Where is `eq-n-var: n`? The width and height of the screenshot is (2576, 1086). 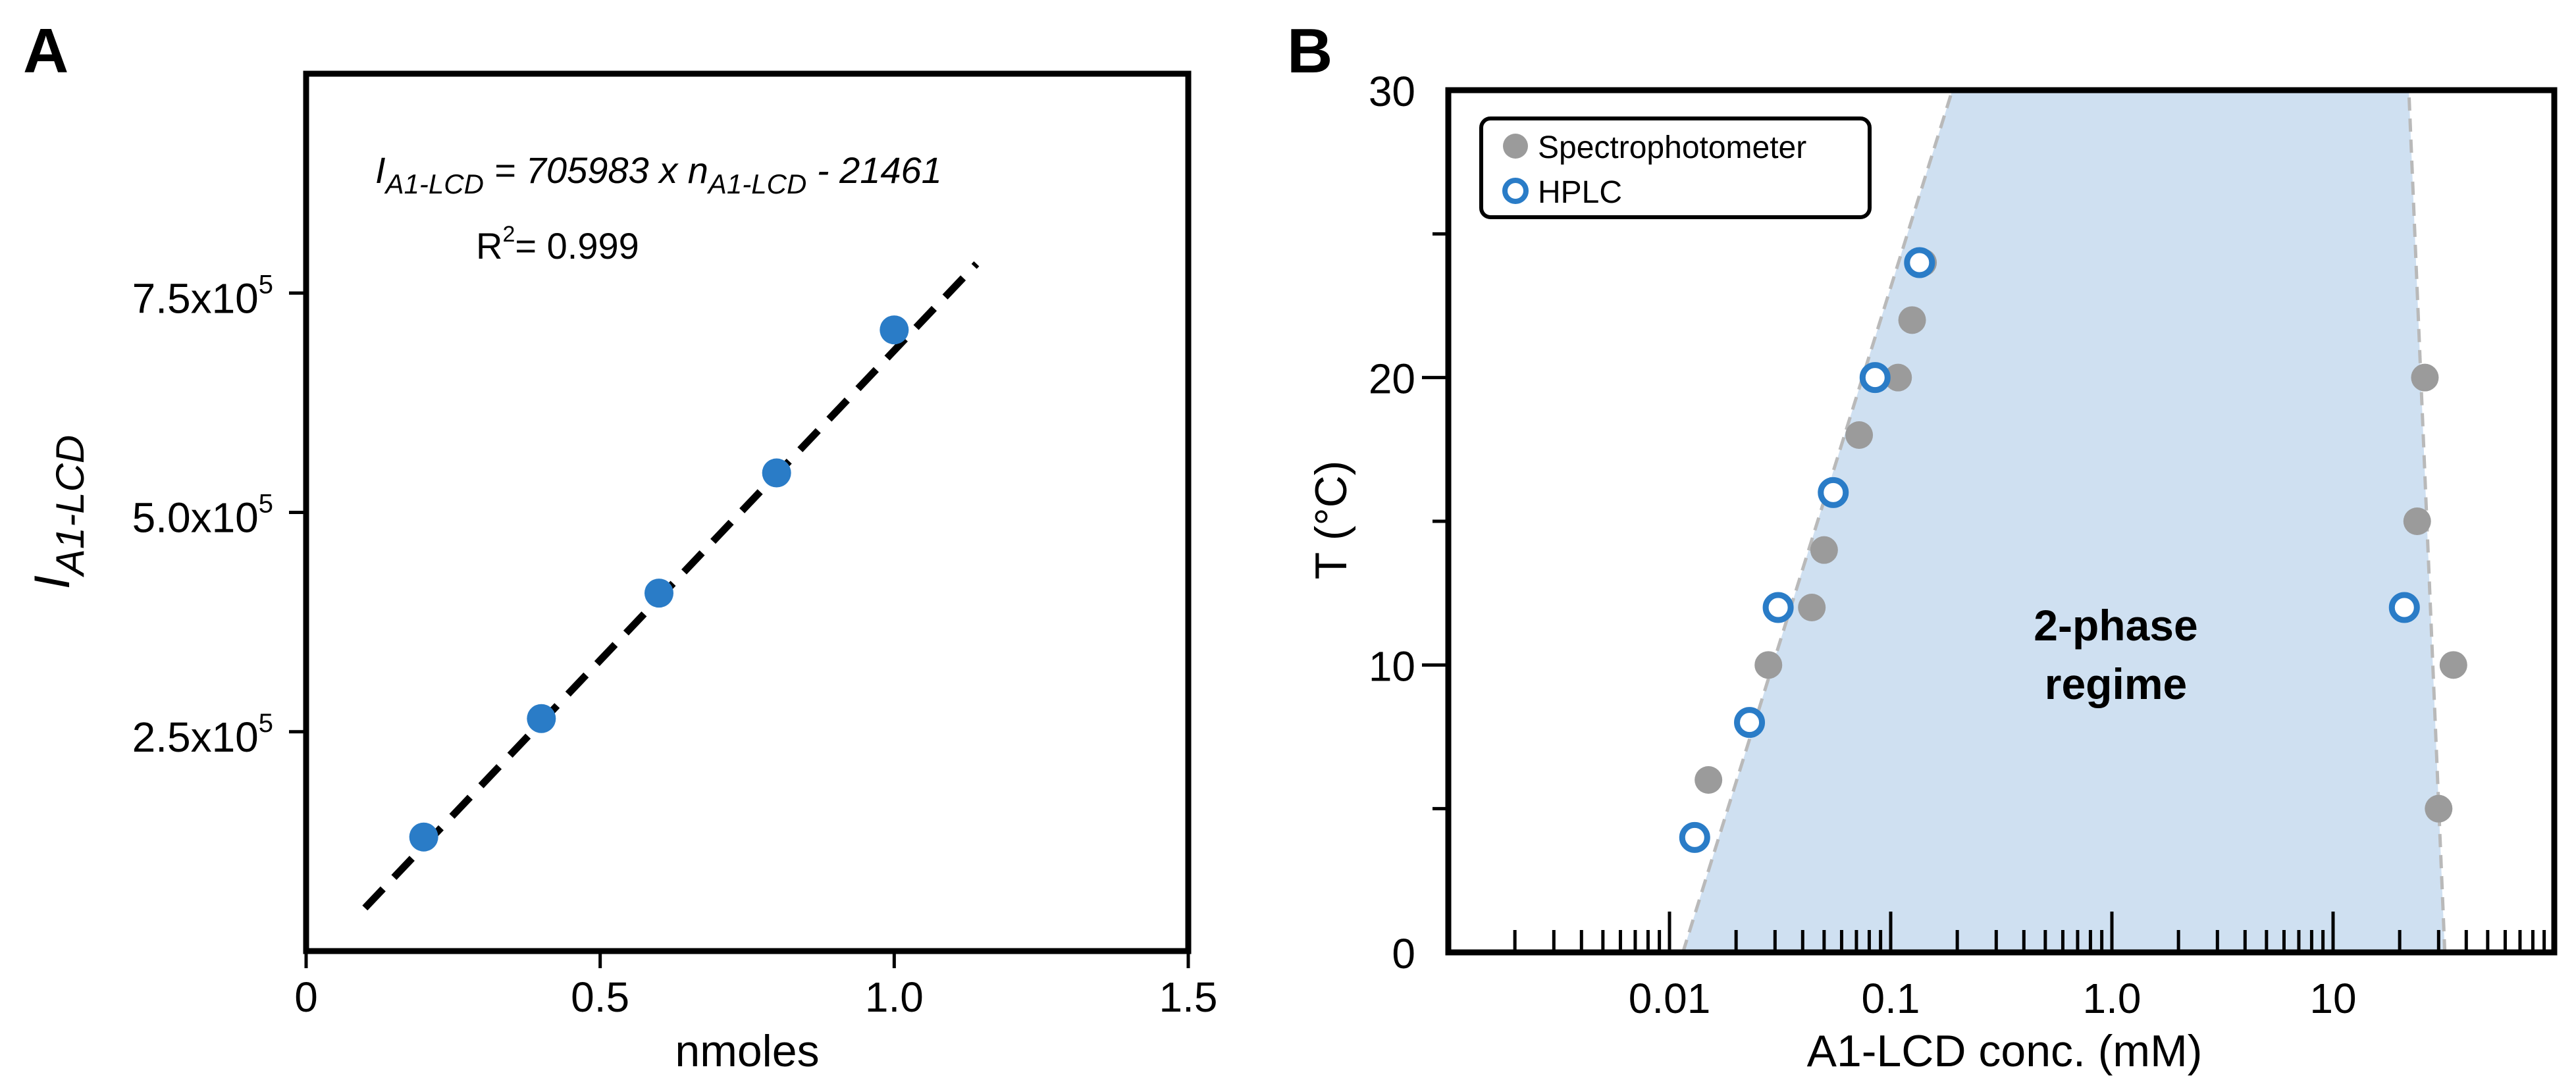 eq-n-var: n is located at coordinates (698, 170).